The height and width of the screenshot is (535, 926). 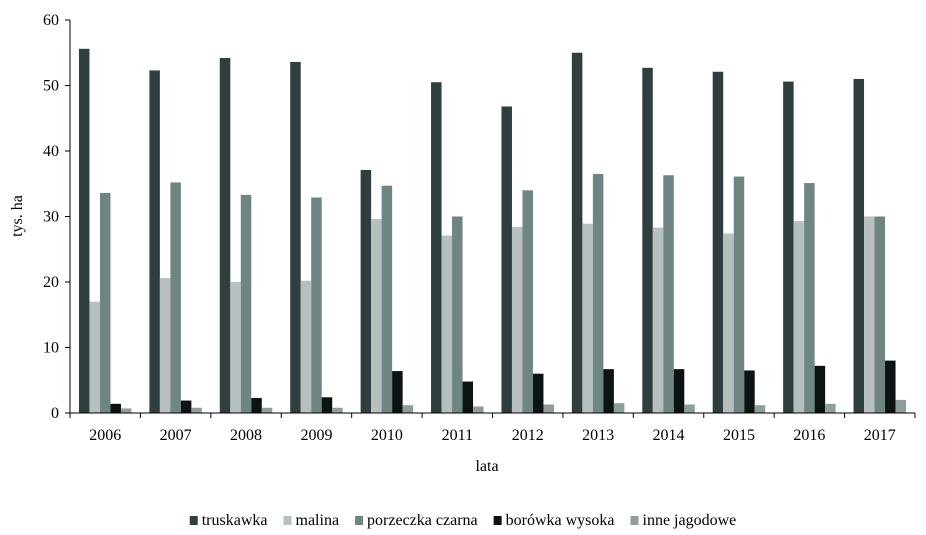 What do you see at coordinates (478, 409) in the screenshot?
I see `bar-inne-jagodowe-2011` at bounding box center [478, 409].